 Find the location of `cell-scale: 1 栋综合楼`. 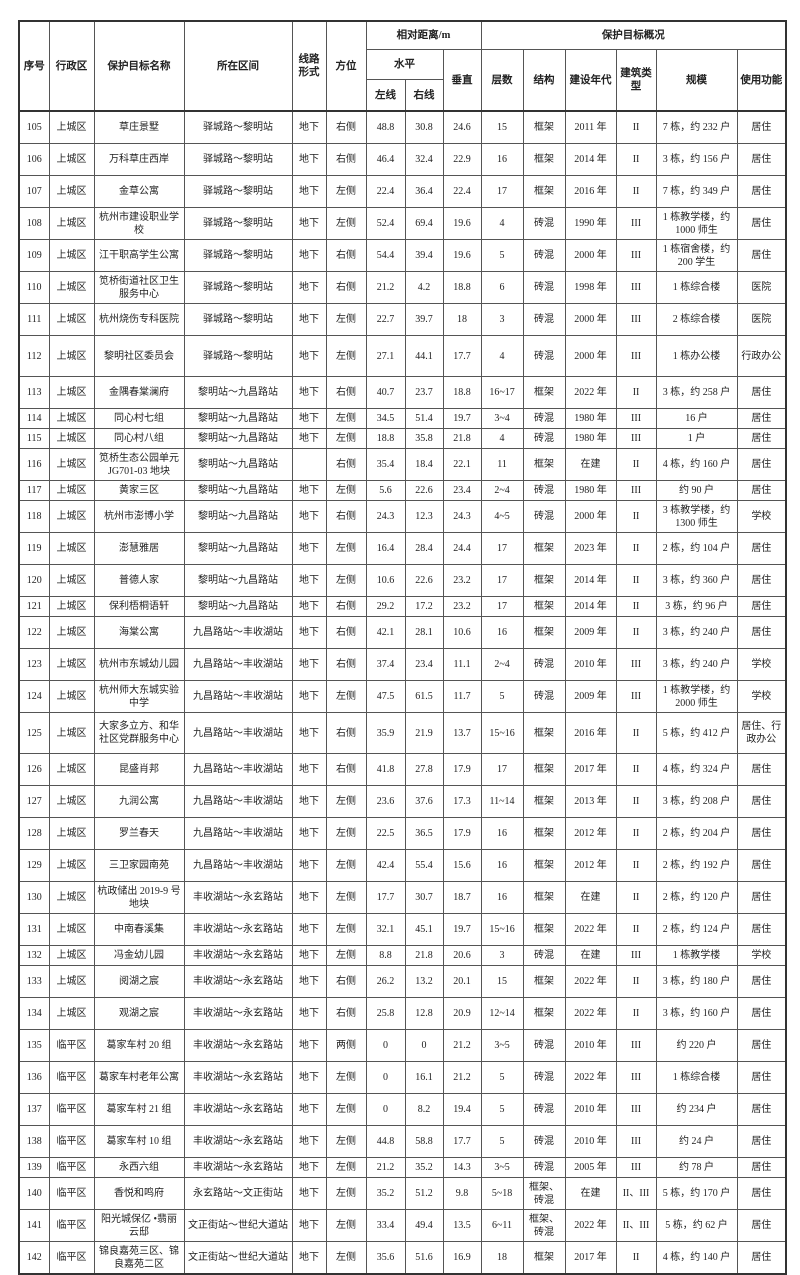

cell-scale: 1 栋综合楼 is located at coordinates (696, 287).